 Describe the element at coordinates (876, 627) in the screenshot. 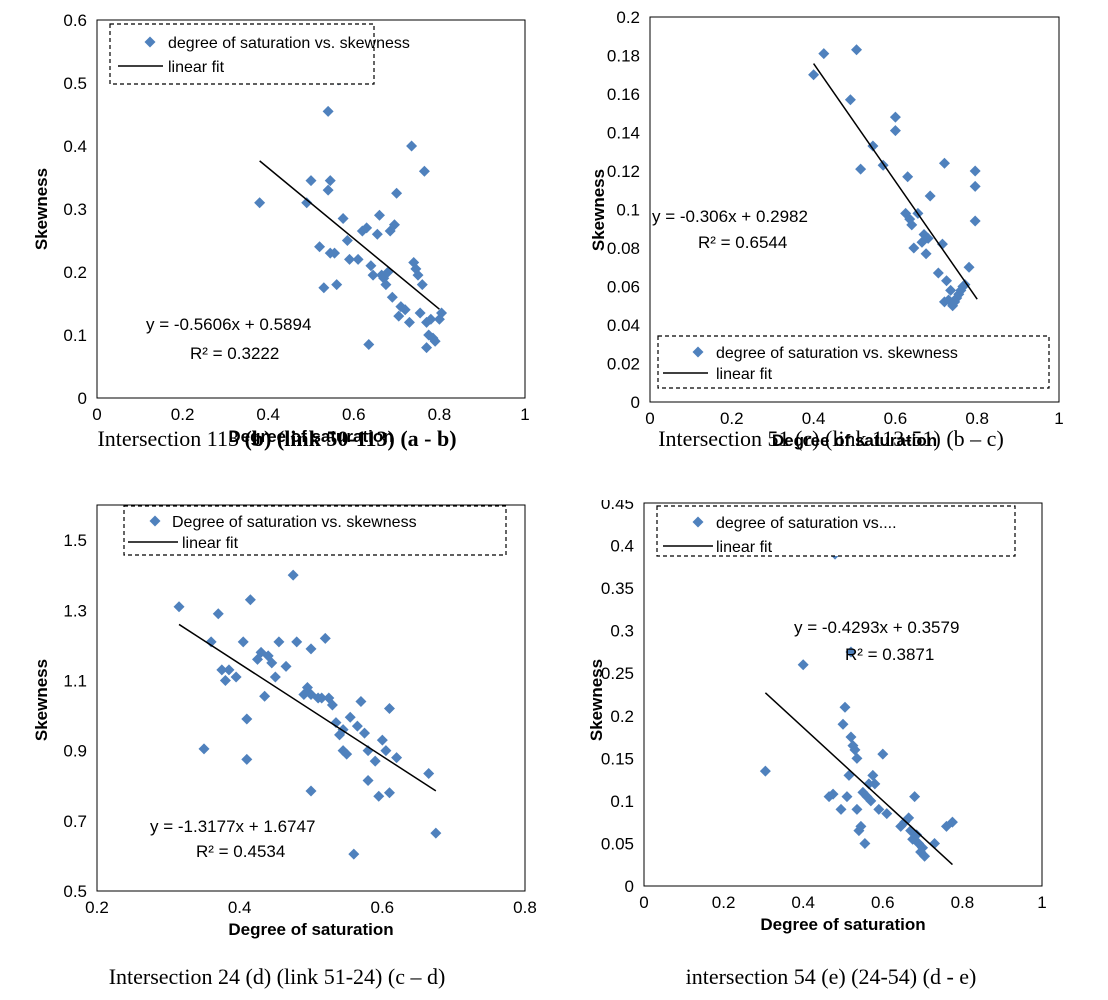

I see `fit-equation: y = -0.4293x + 0.3579` at that location.